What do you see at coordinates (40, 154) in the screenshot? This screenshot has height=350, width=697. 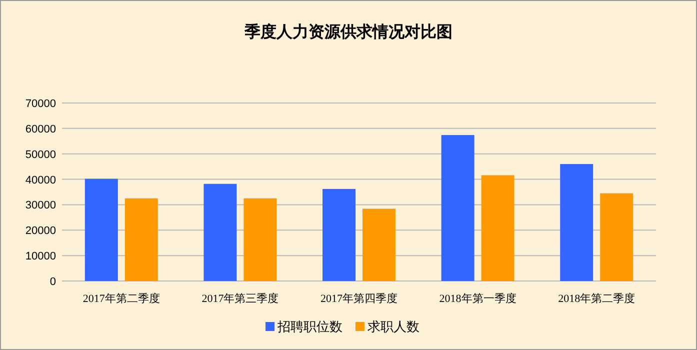 I see `y-tick-label: 50000` at bounding box center [40, 154].